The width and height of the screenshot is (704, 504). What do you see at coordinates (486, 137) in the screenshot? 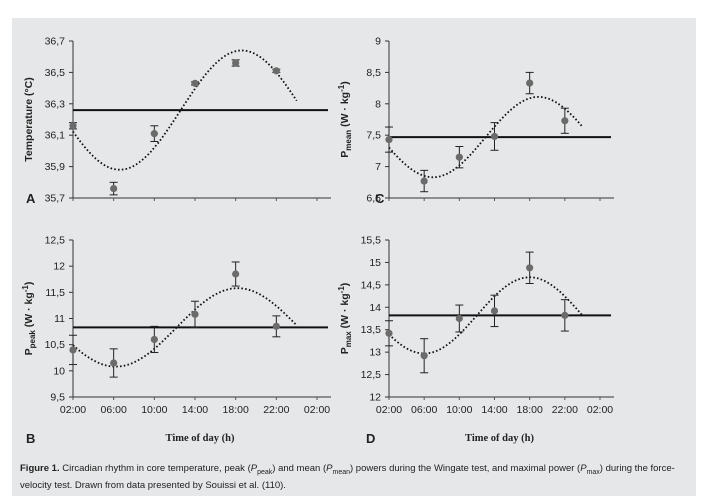
I see `panel-c-fit-curve` at bounding box center [486, 137].